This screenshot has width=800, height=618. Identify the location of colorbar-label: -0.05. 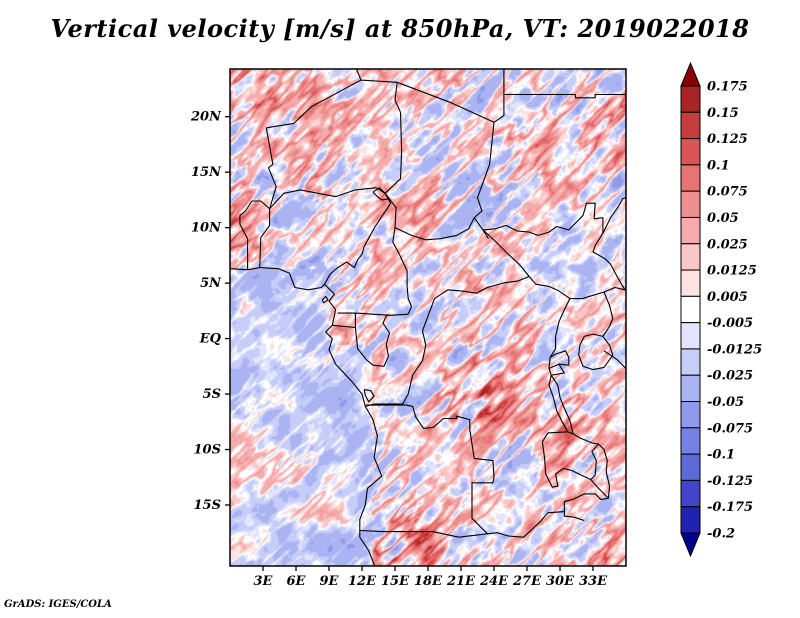
(725, 402).